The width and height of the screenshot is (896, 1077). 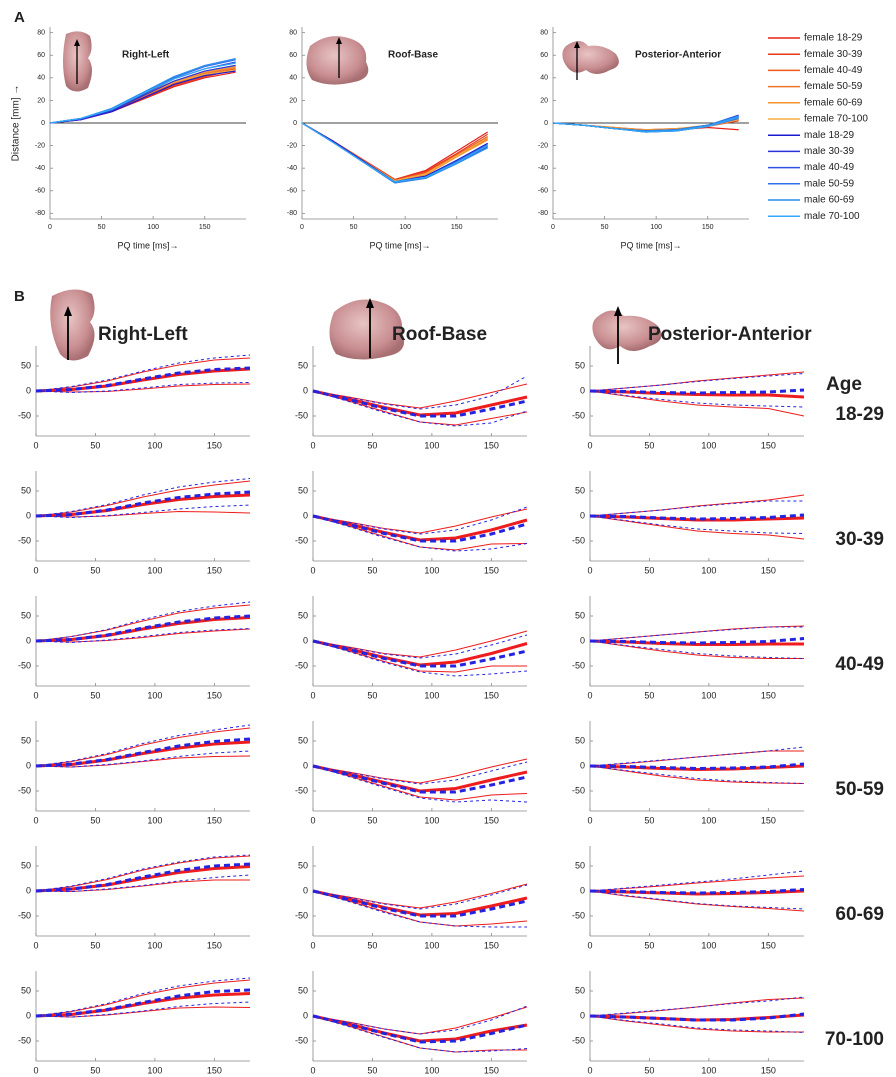 I want to click on age-label: 50-59, so click(x=859, y=789).